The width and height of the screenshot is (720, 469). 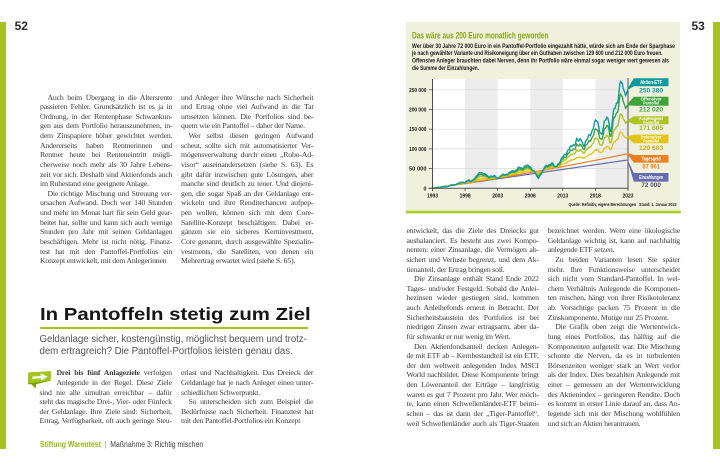 I want to click on svg-text: 171 605, so click(x=651, y=128).